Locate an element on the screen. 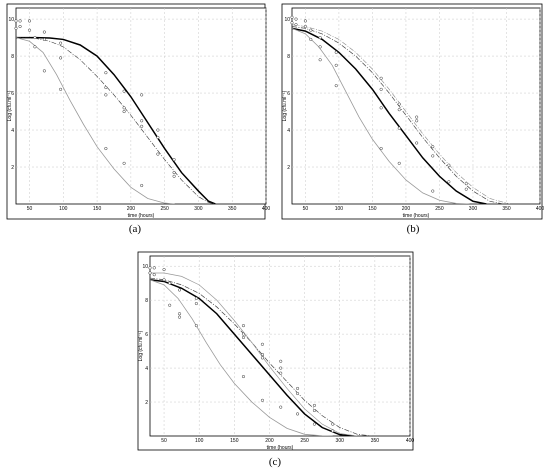 The image size is (550, 471). y-axis-label: Log (cfu.ml⁻¹) is located at coordinates (285, 105).